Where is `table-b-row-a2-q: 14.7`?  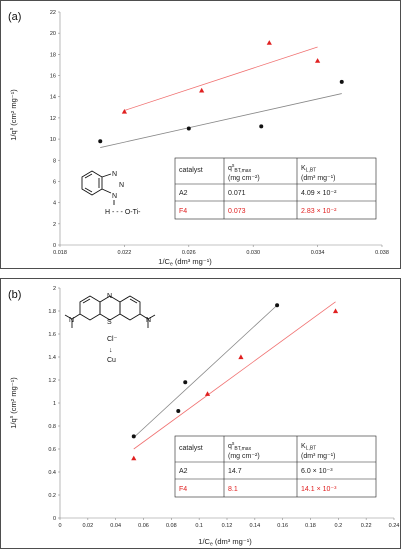 table-b-row-a2-q: 14.7 is located at coordinates (235, 471).